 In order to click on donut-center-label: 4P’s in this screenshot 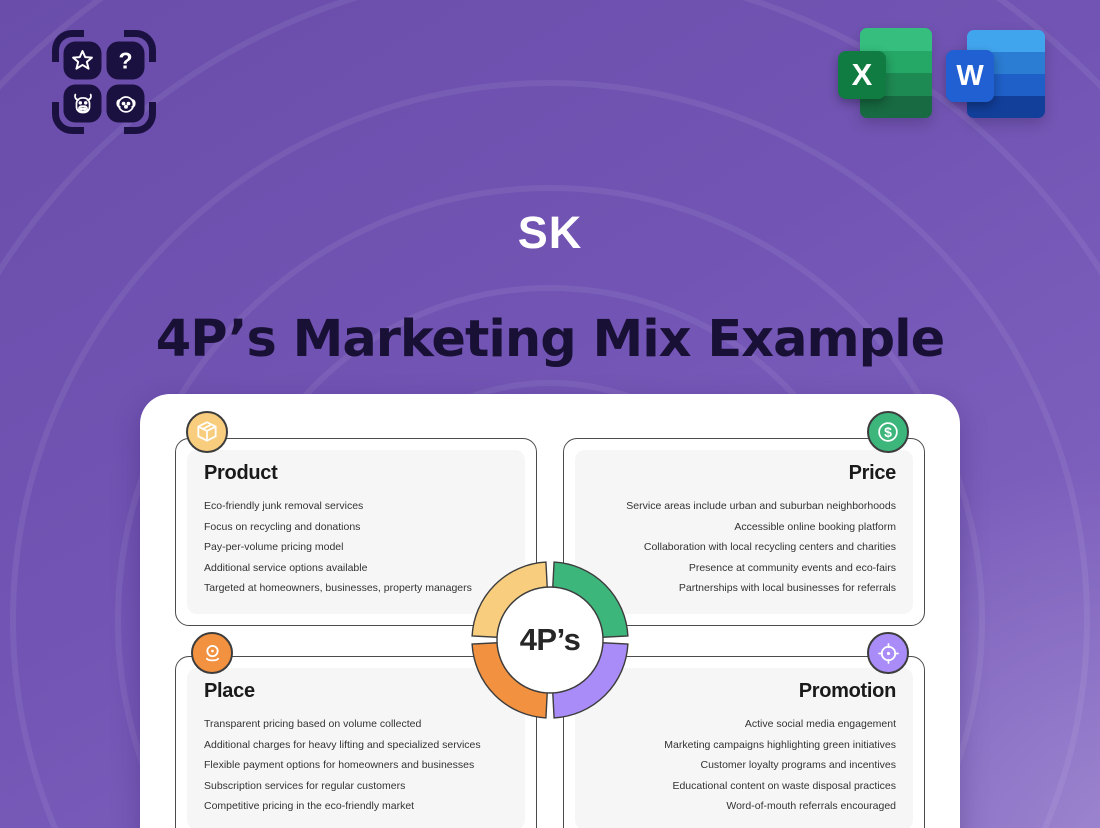, I will do `click(550, 639)`.